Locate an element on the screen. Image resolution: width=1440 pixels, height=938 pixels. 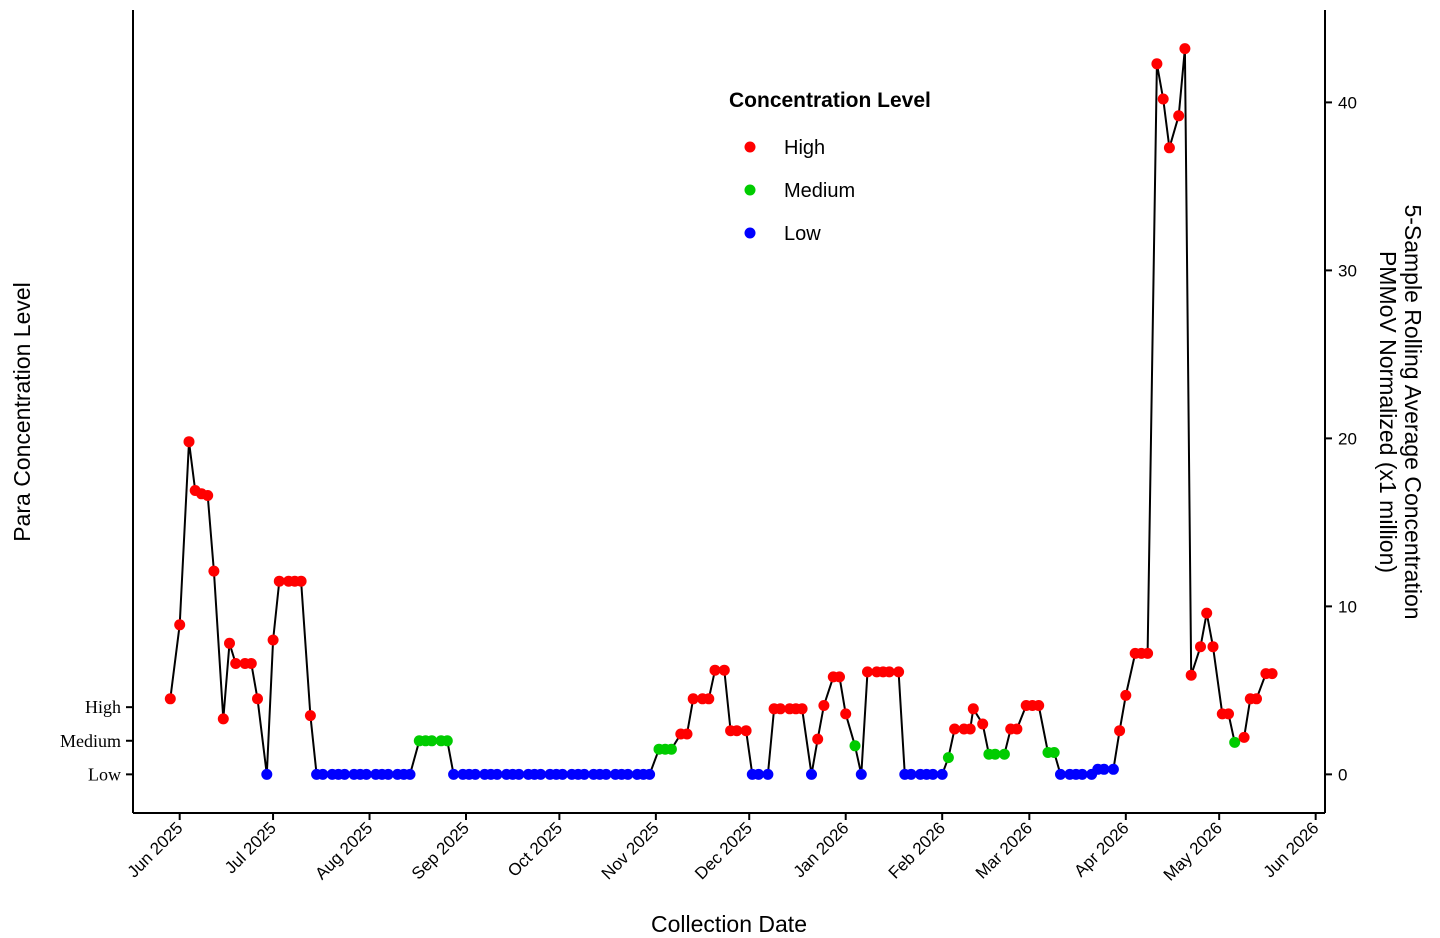
x-tick-label: Aug 2025 is located at coordinates (343, 850).